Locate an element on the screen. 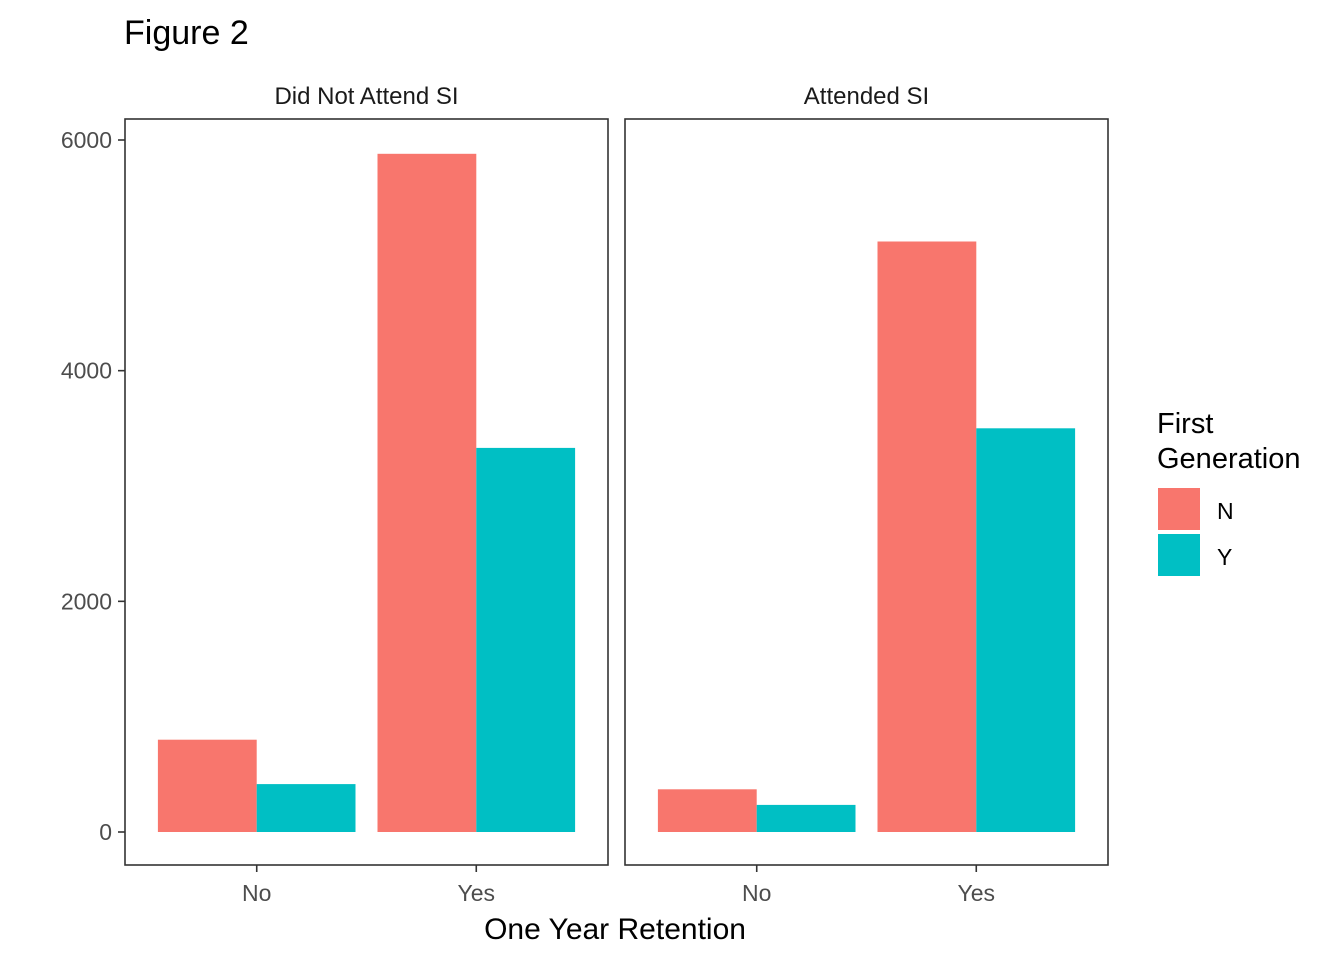  y-tick-label-2000: 2000 is located at coordinates (86, 601).